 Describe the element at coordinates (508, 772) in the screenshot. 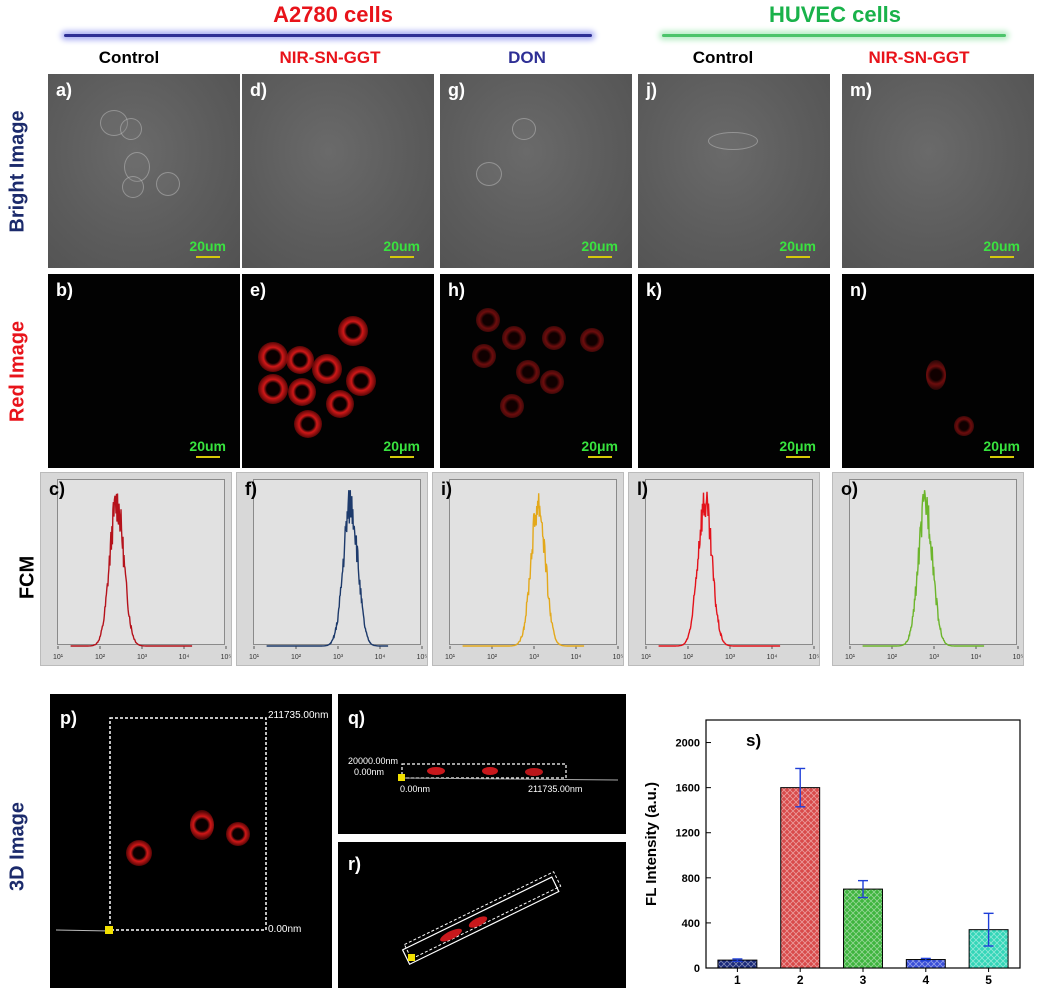

I see `threed-box-q` at that location.